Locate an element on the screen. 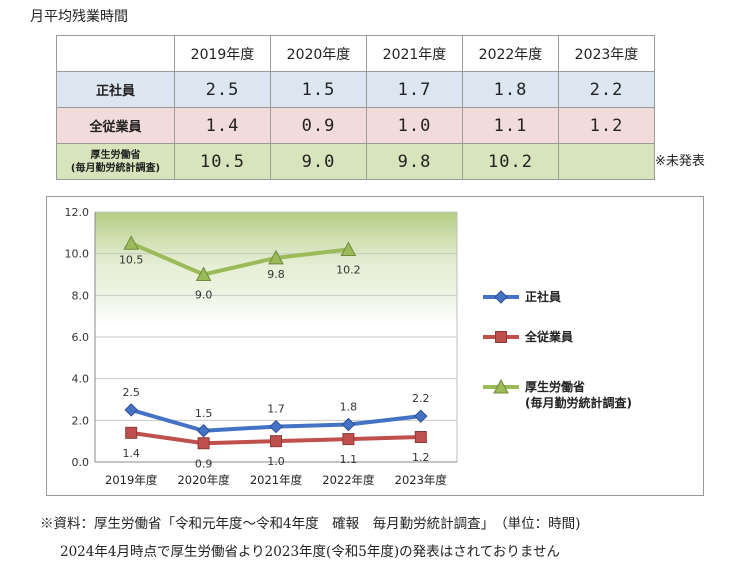 This screenshot has height=581, width=736. data-label: 2.5 is located at coordinates (131, 392).